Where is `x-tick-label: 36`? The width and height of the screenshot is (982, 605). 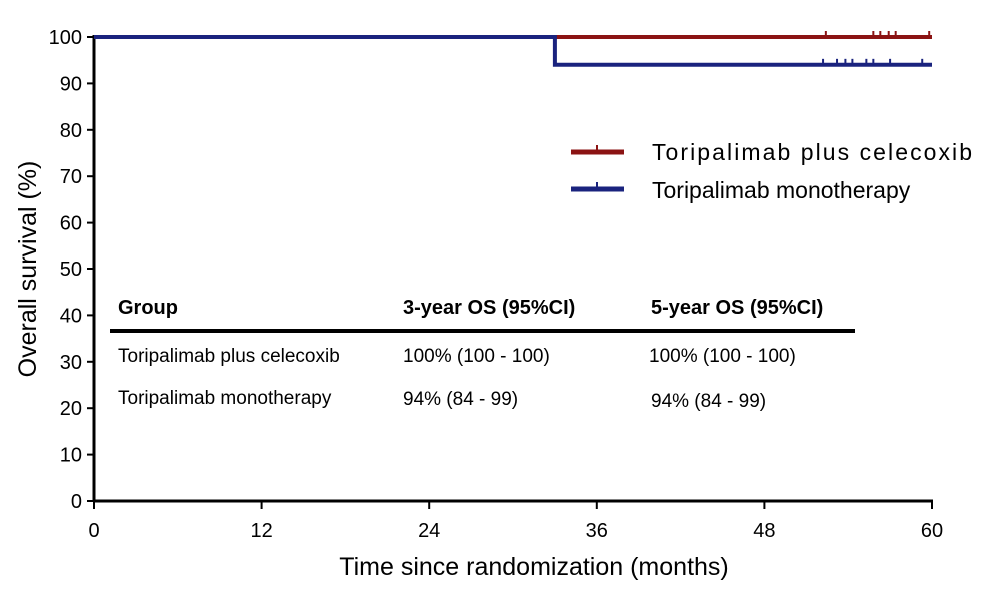
x-tick-label: 36 is located at coordinates (597, 531).